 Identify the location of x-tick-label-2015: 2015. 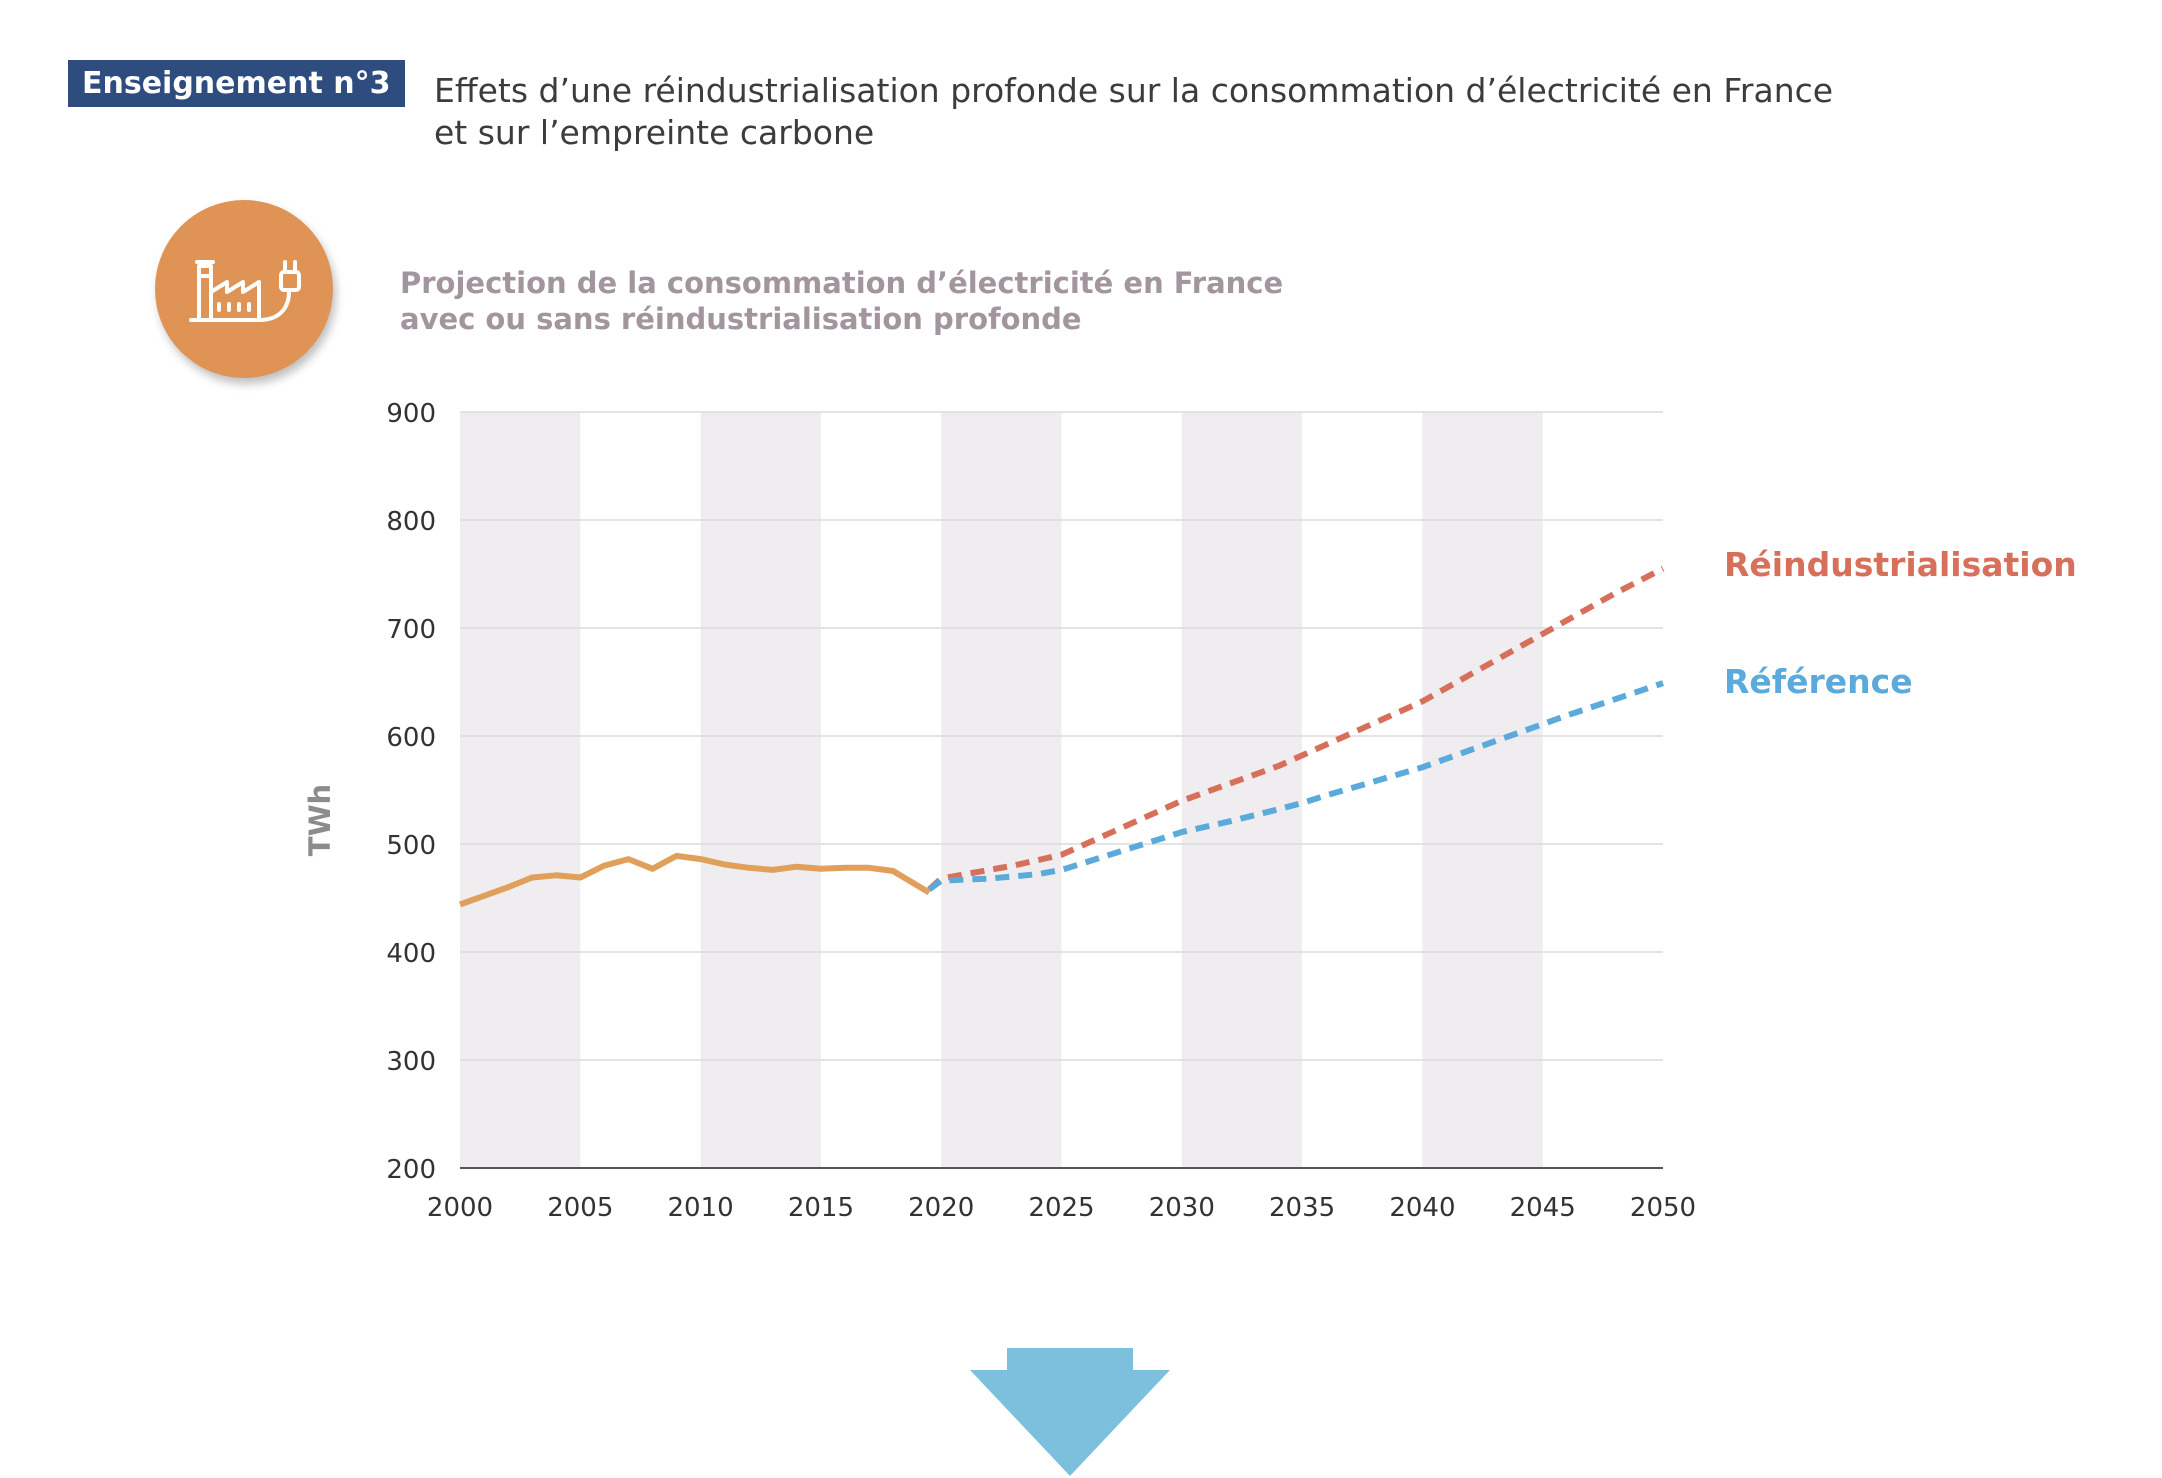
(821, 1208).